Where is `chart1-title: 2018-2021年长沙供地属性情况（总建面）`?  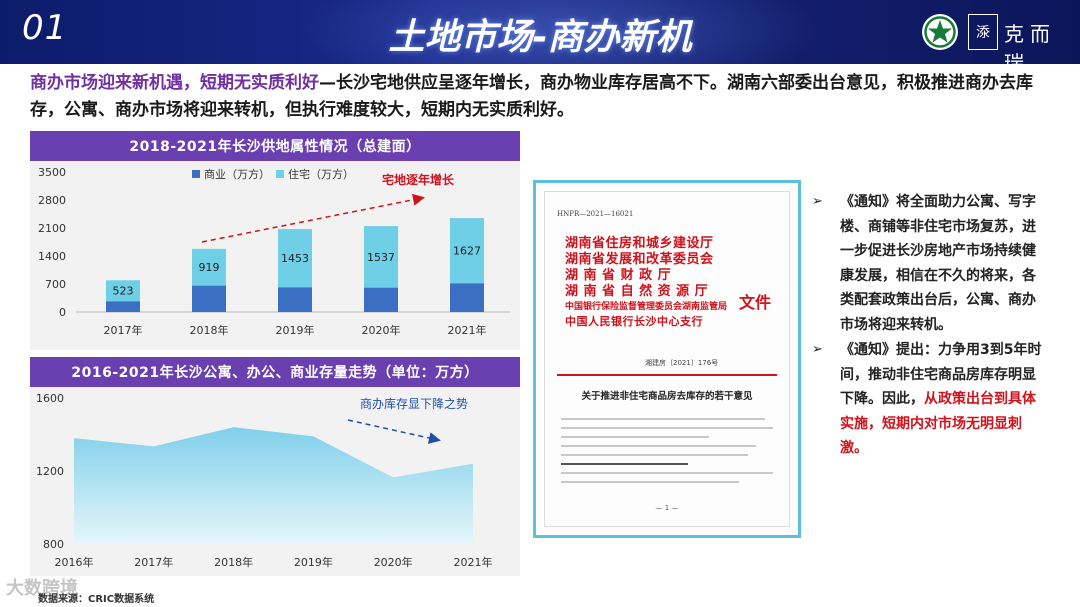
chart1-title: 2018-2021年长沙供地属性情况（总建面） is located at coordinates (275, 146).